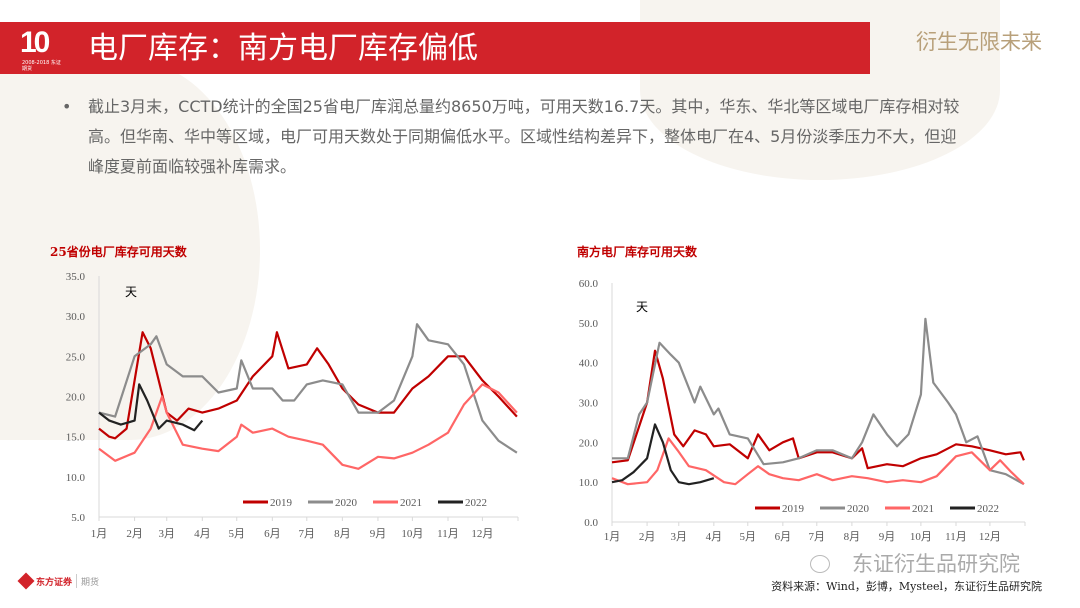 This screenshot has width=1080, height=608. Describe the element at coordinates (637, 252) in the screenshot. I see `chart-title-right: 南方电厂库存可用天数` at that location.